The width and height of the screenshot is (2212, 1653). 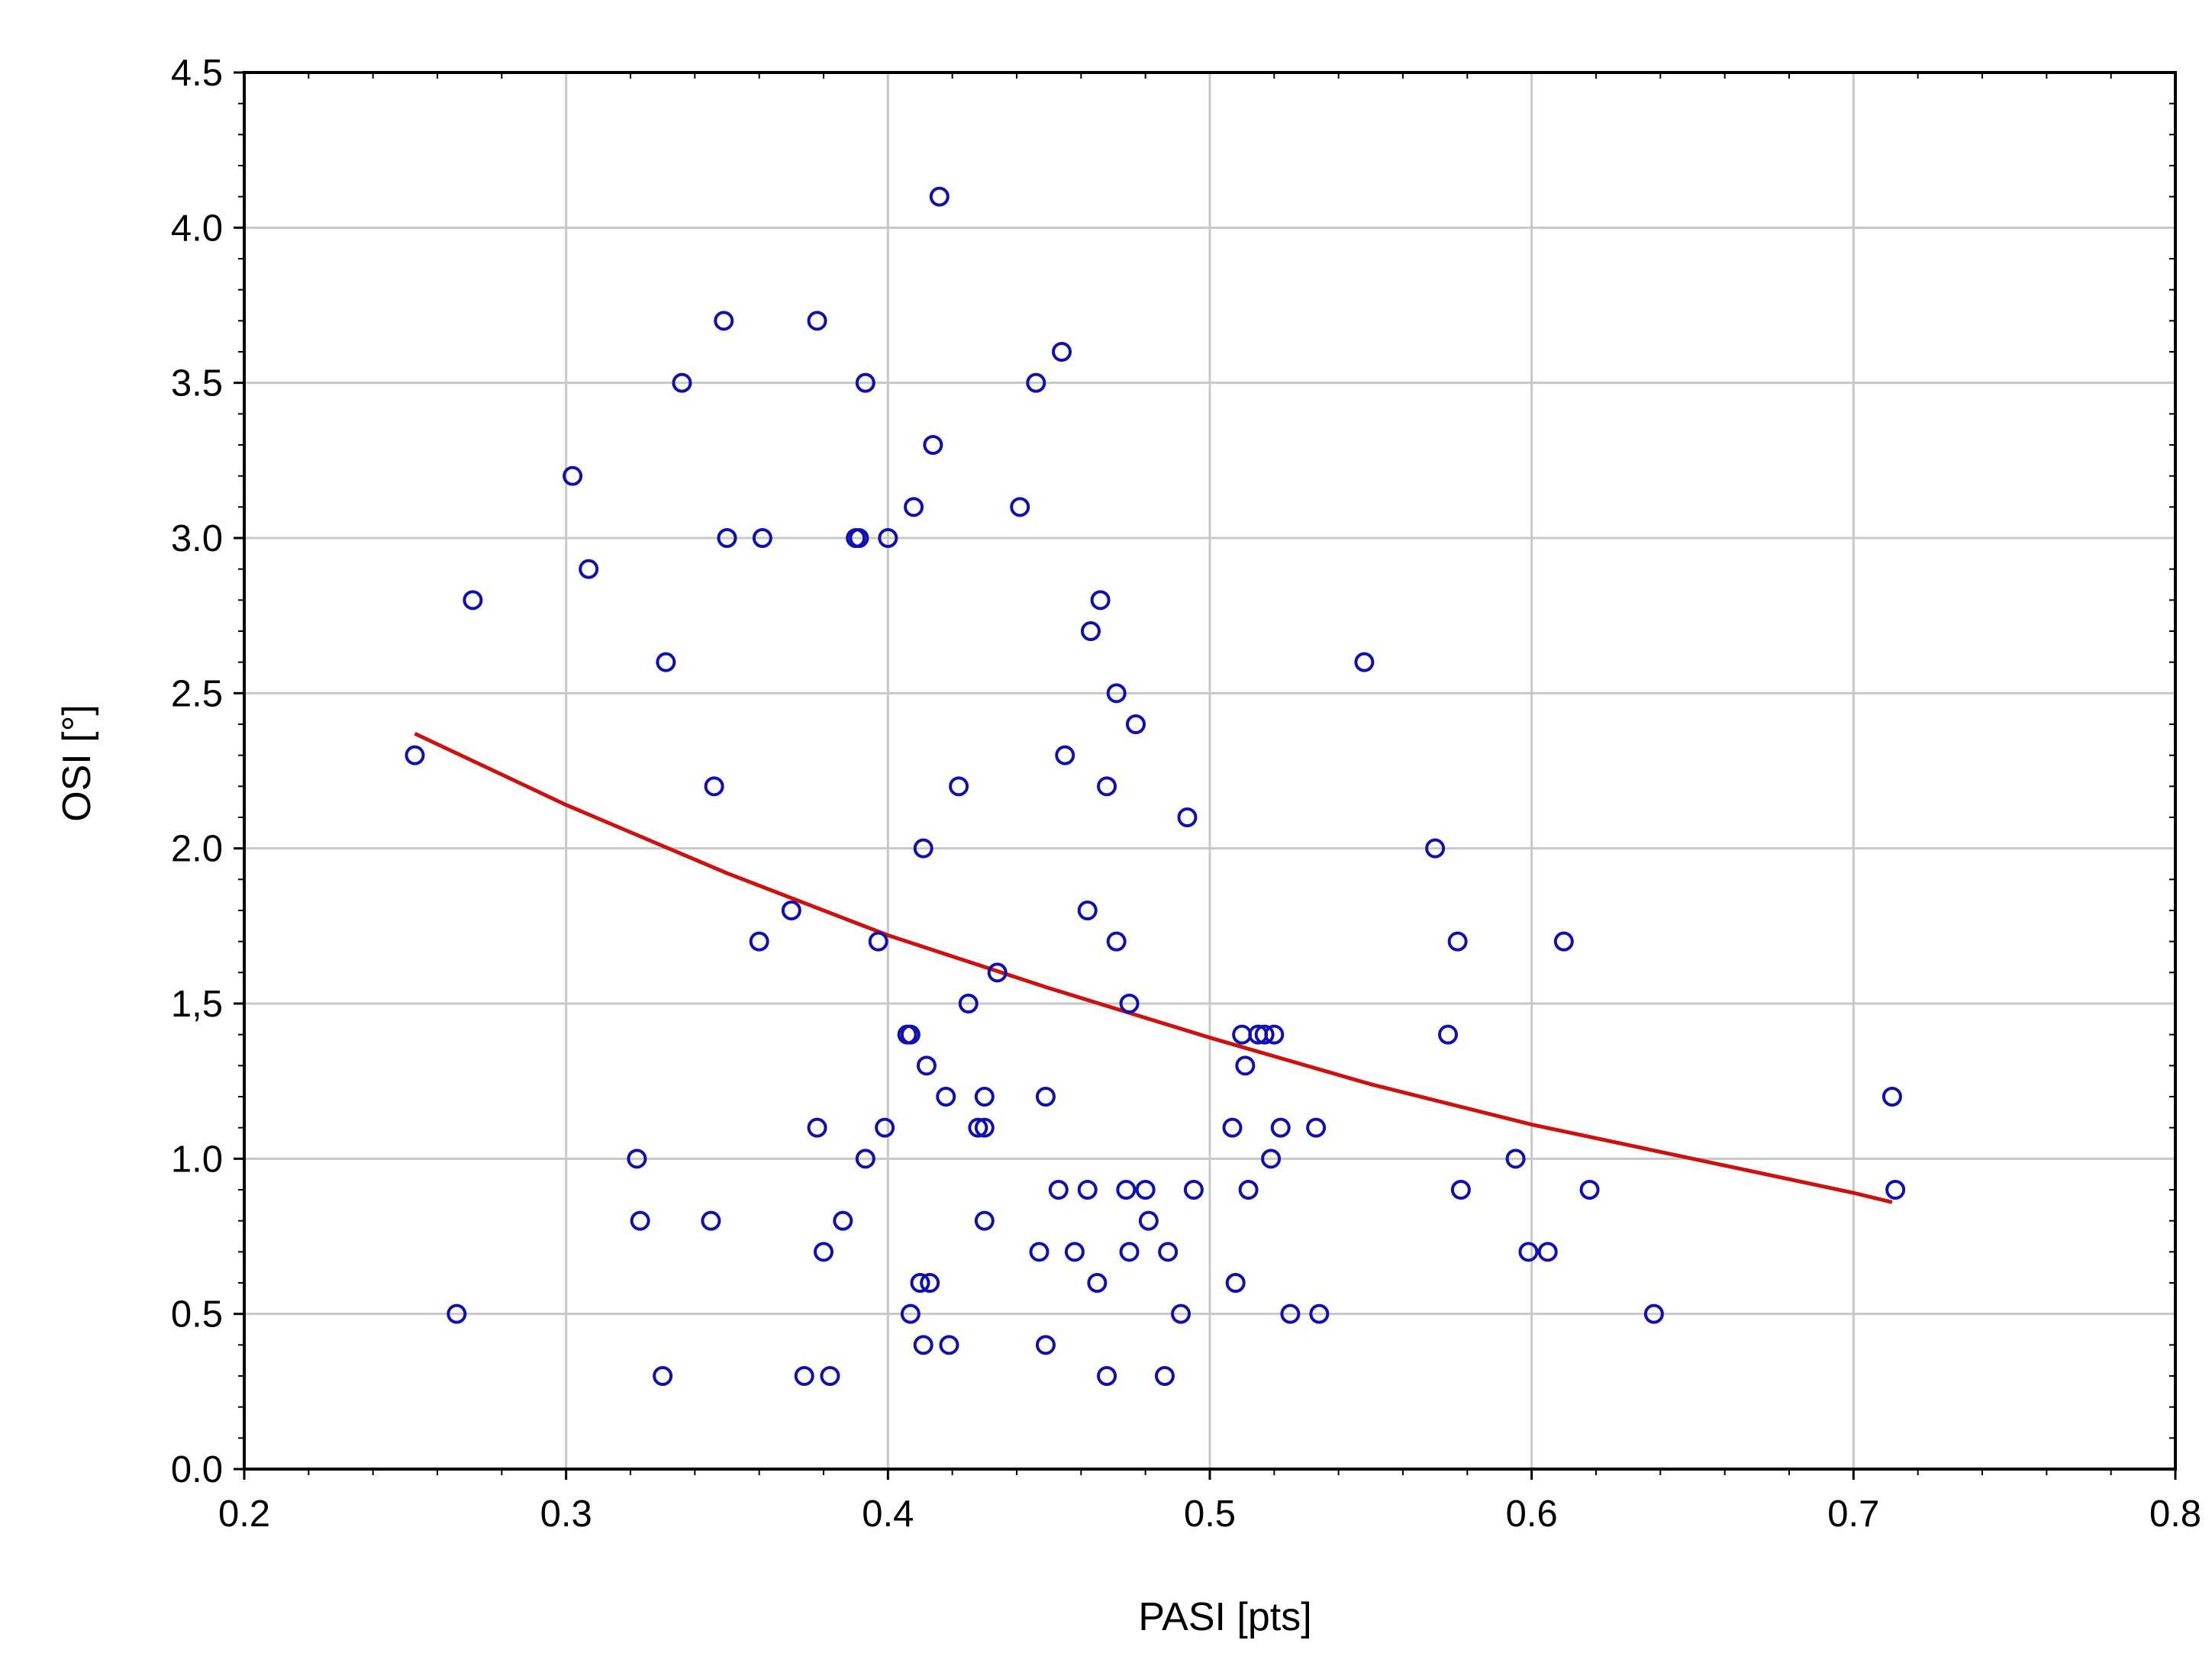 What do you see at coordinates (197, 1005) in the screenshot?
I see `y-tick-label: 1,5` at bounding box center [197, 1005].